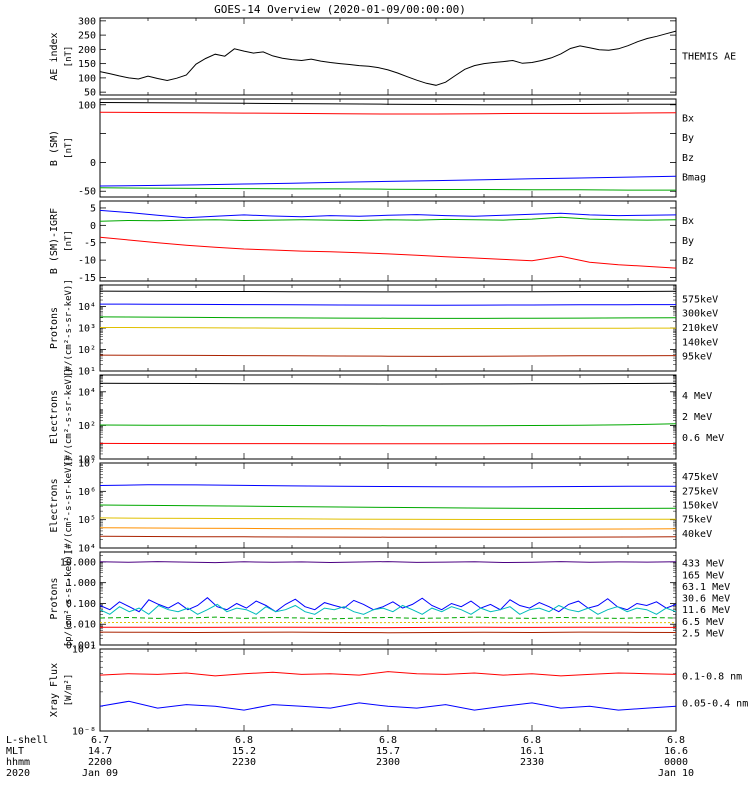 This screenshot has width=750, height=800. Describe the element at coordinates (688, 241) in the screenshot. I see `legend-label-by: By` at that location.